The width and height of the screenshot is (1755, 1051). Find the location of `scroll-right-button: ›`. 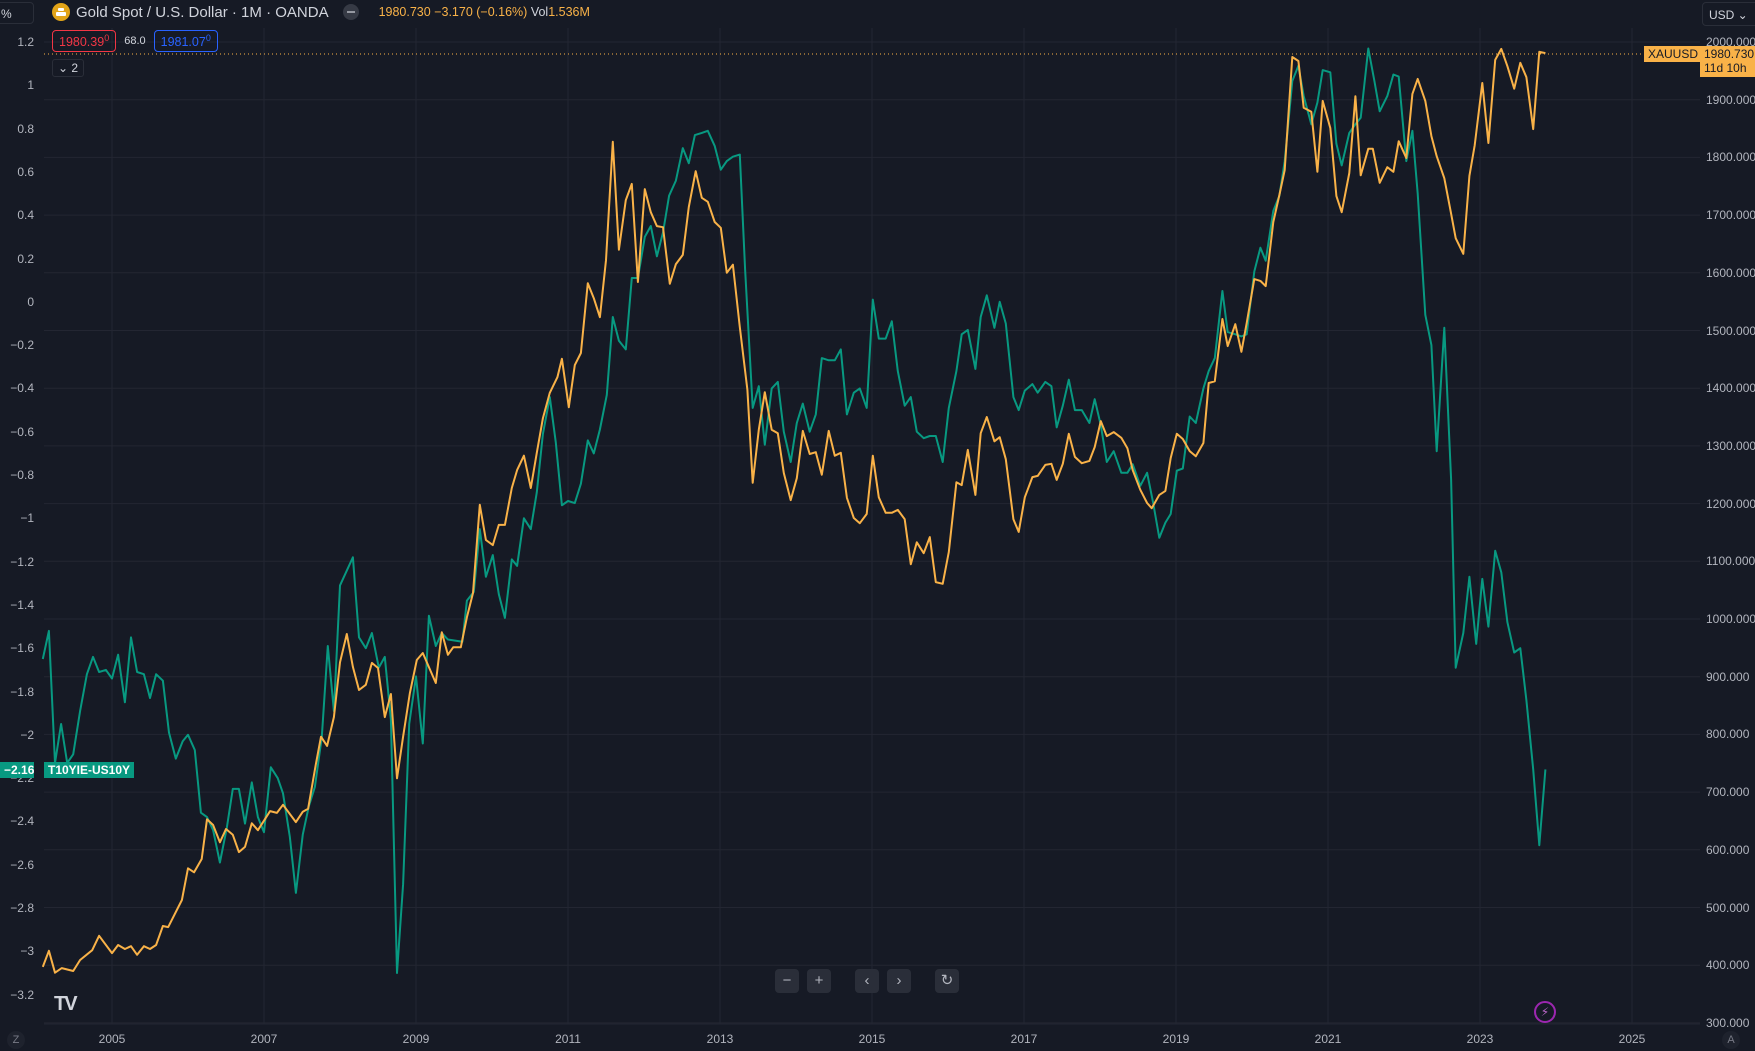

scroll-right-button: › is located at coordinates (899, 981).